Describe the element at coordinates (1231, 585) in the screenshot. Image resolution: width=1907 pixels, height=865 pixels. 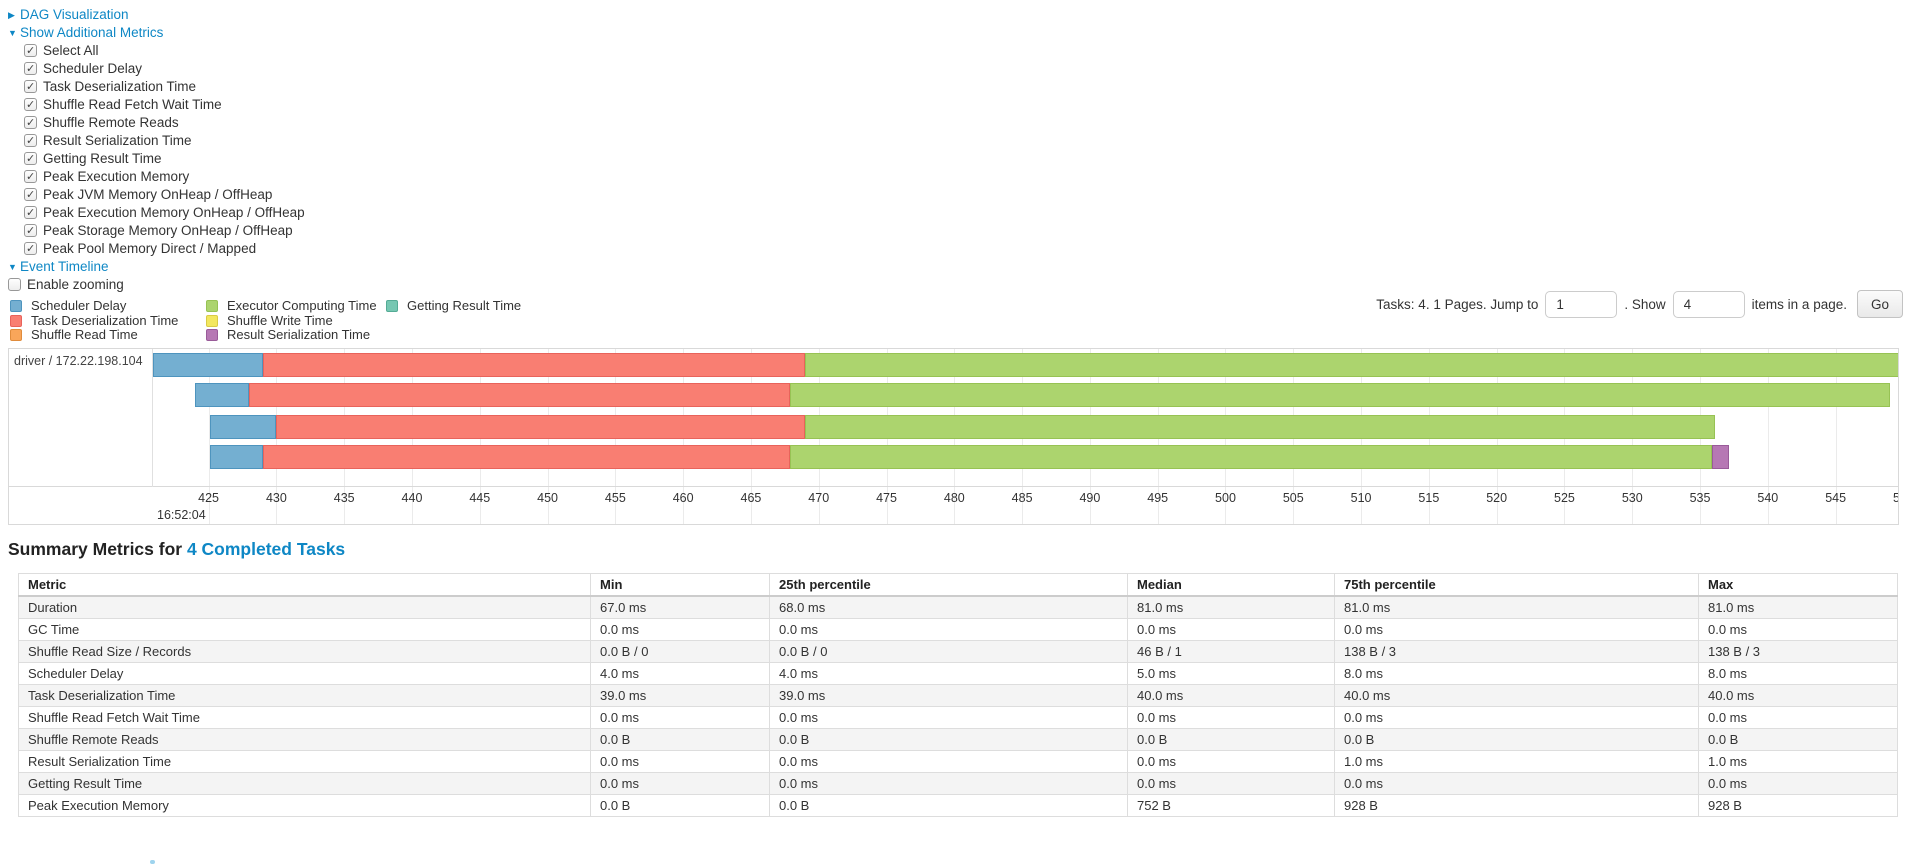
I see `table-header-cell: Median` at that location.